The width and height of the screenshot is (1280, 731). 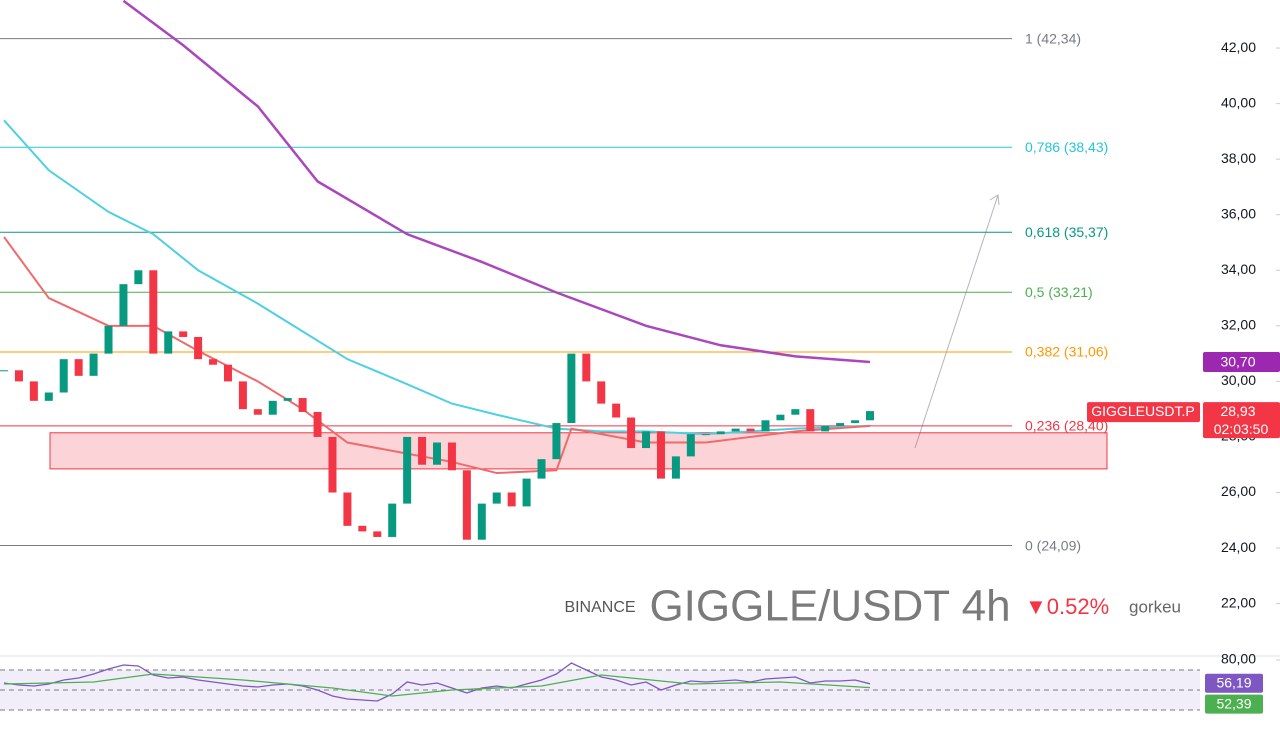 I want to click on rsi-value-label: 52,39, so click(x=1233, y=703).